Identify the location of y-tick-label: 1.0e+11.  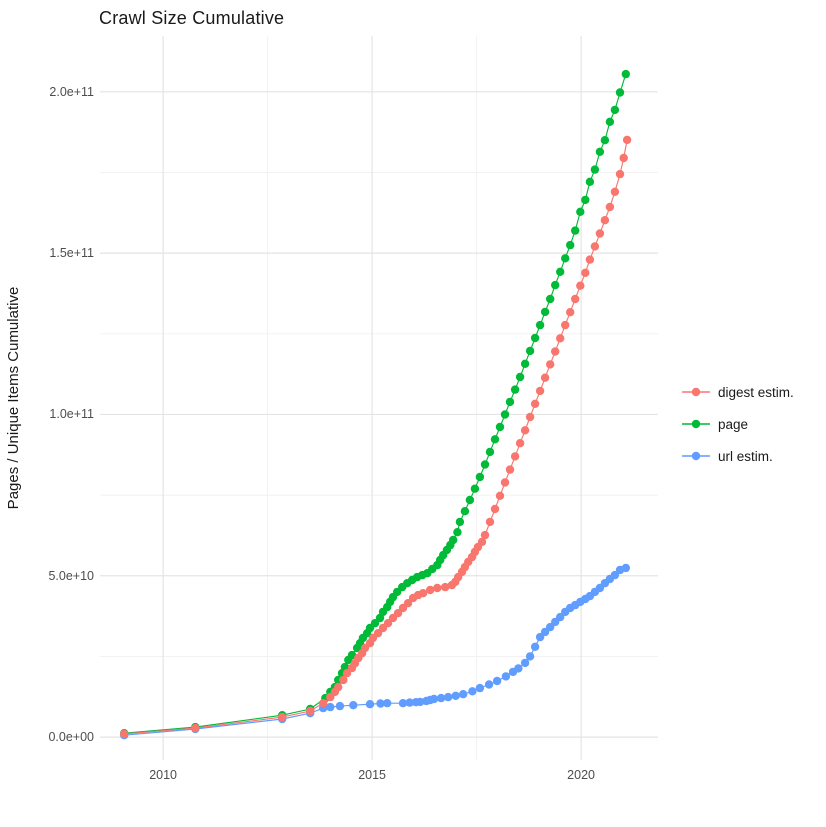
(71, 414).